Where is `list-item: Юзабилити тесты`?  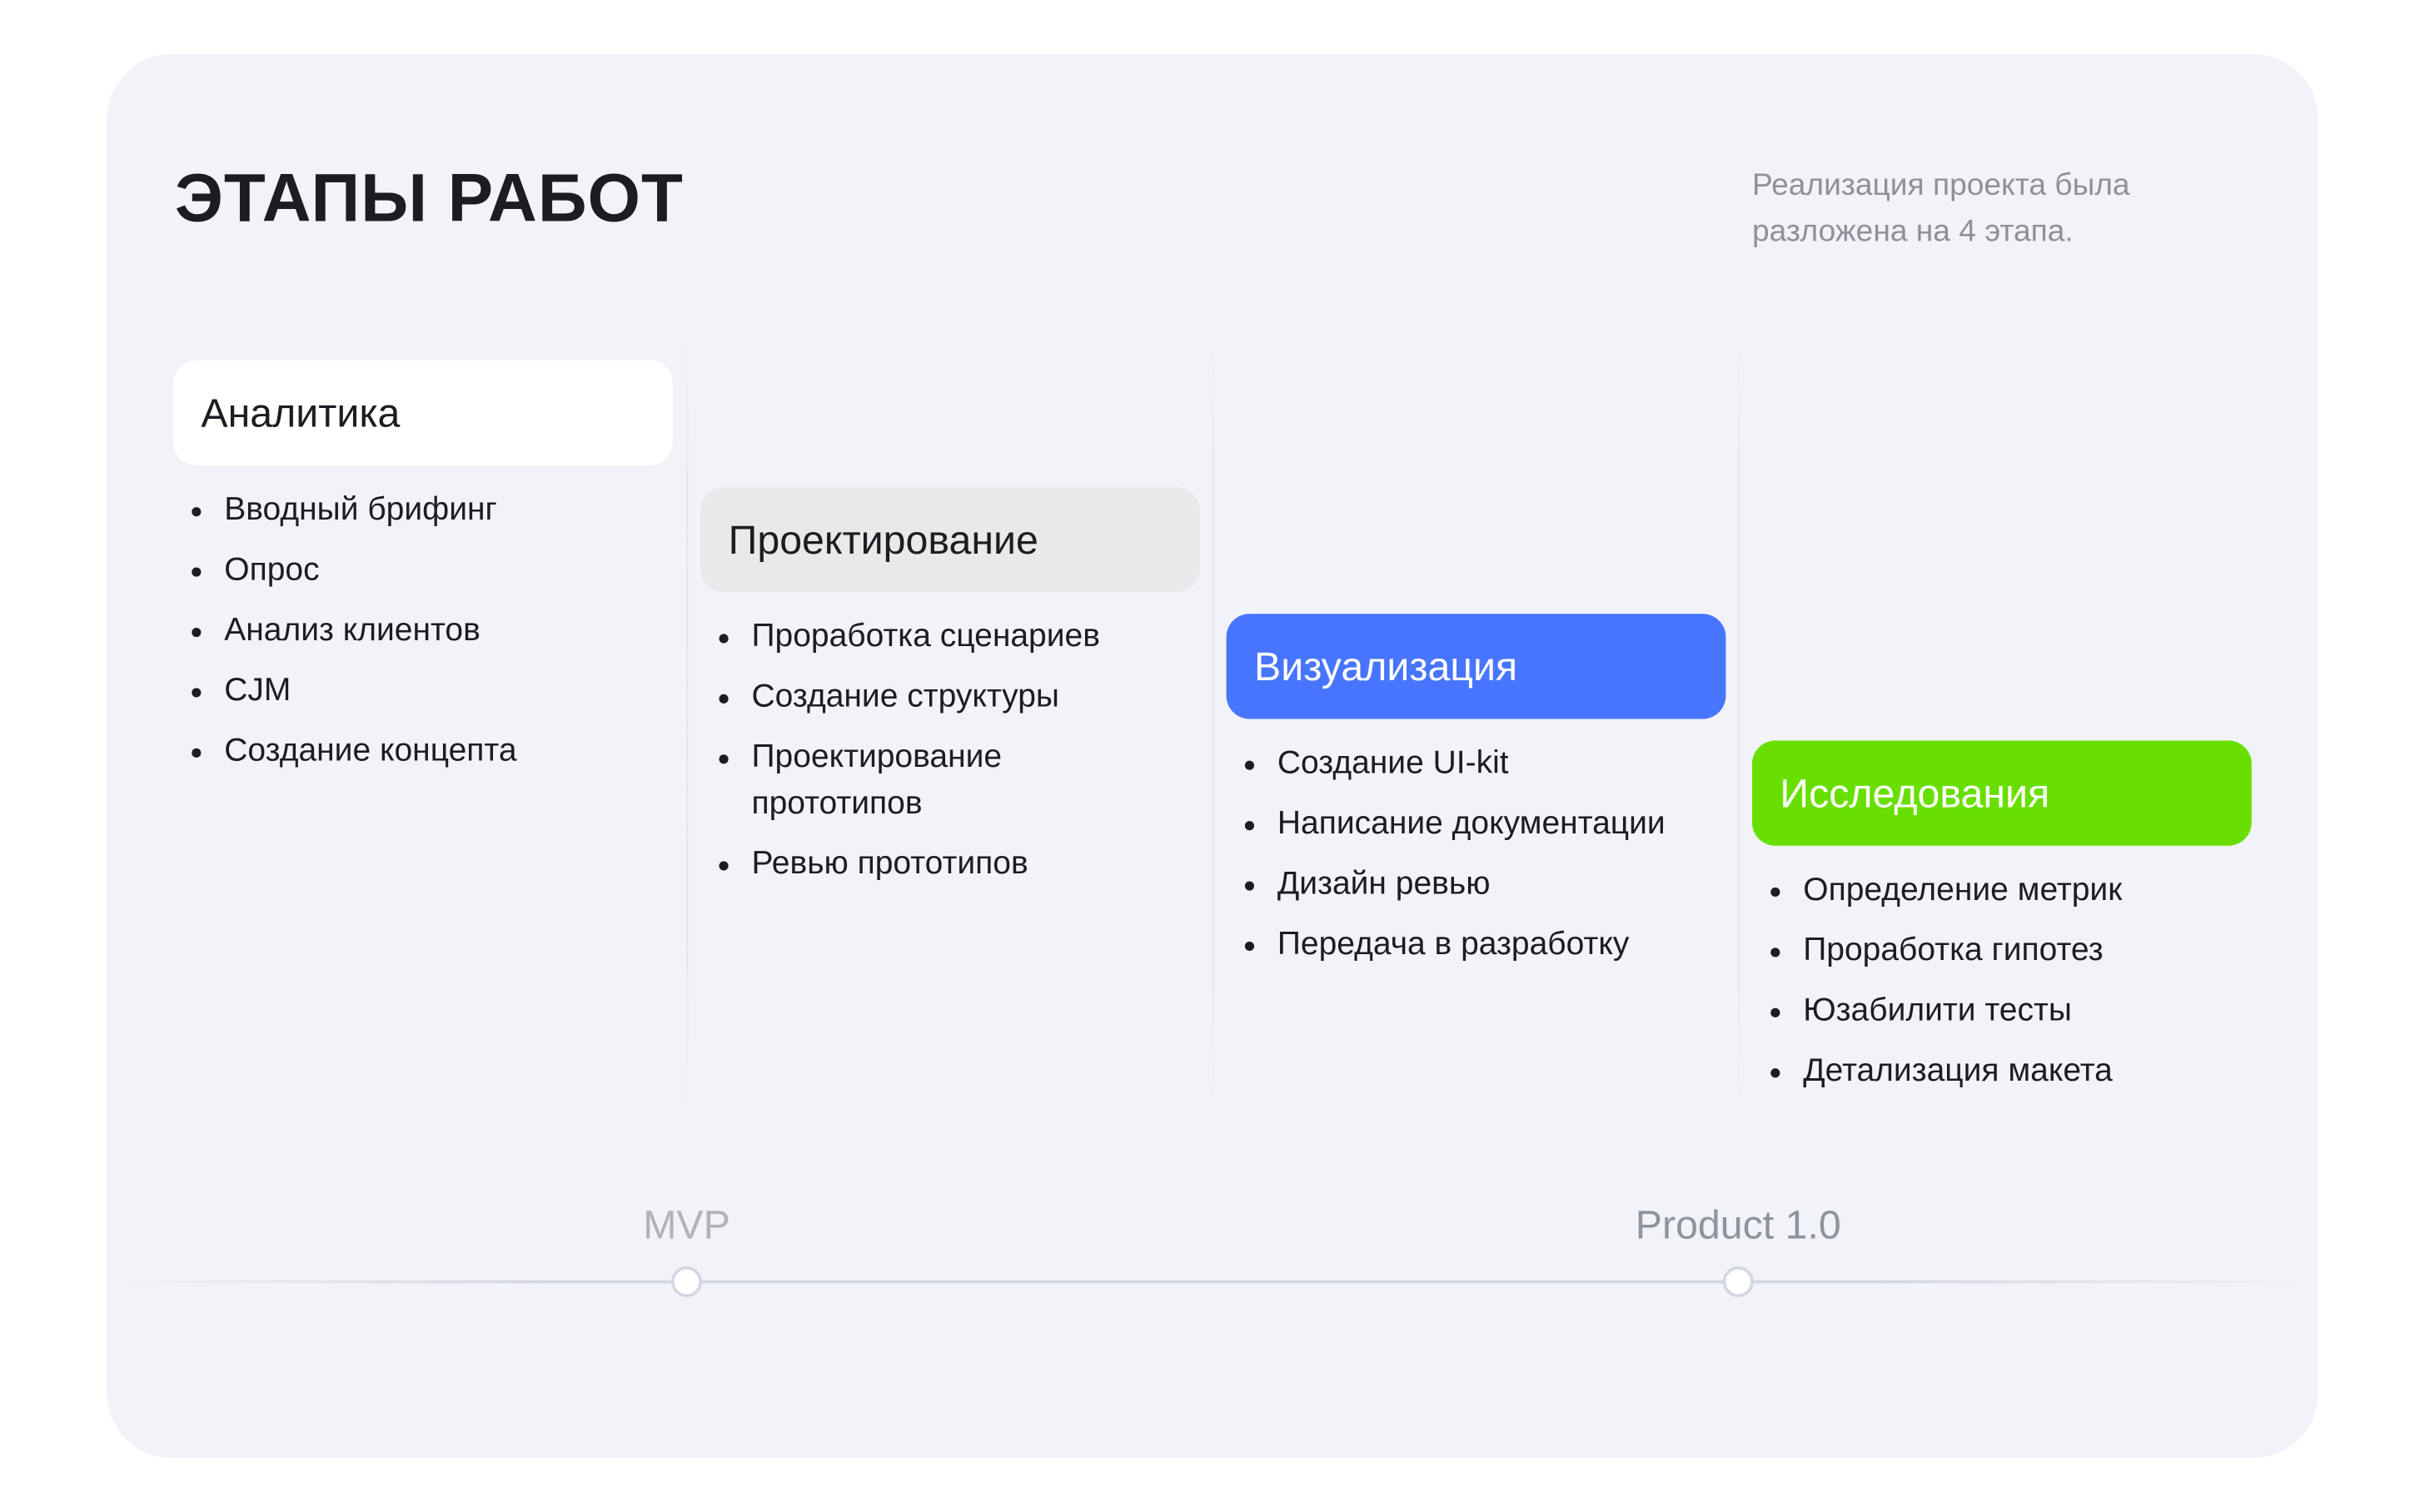 list-item: Юзабилити тесты is located at coordinates (2002, 1012).